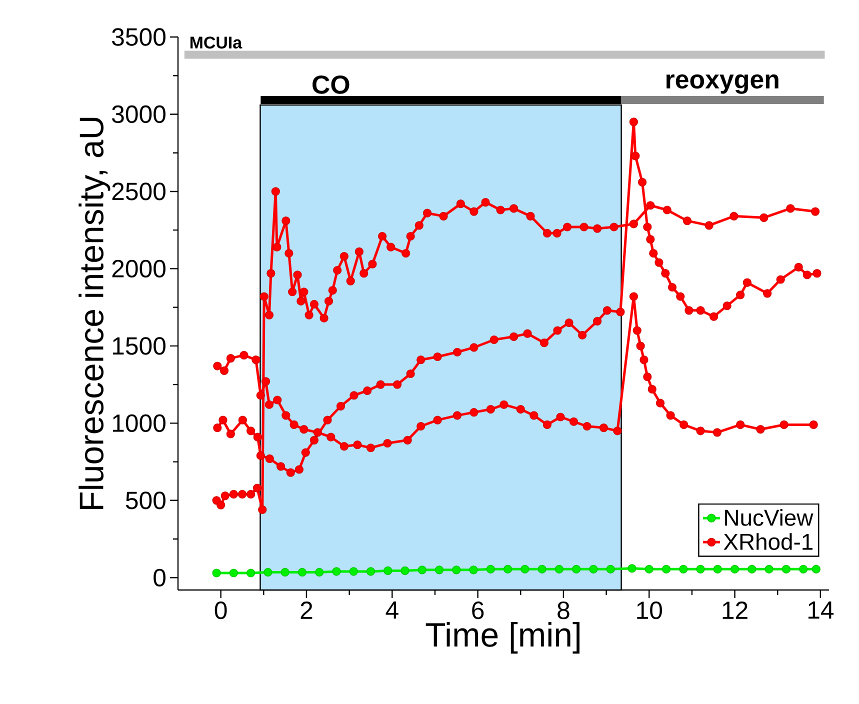  What do you see at coordinates (94, 314) in the screenshot?
I see `y-axis-title: Fluorescence intensity, aU` at bounding box center [94, 314].